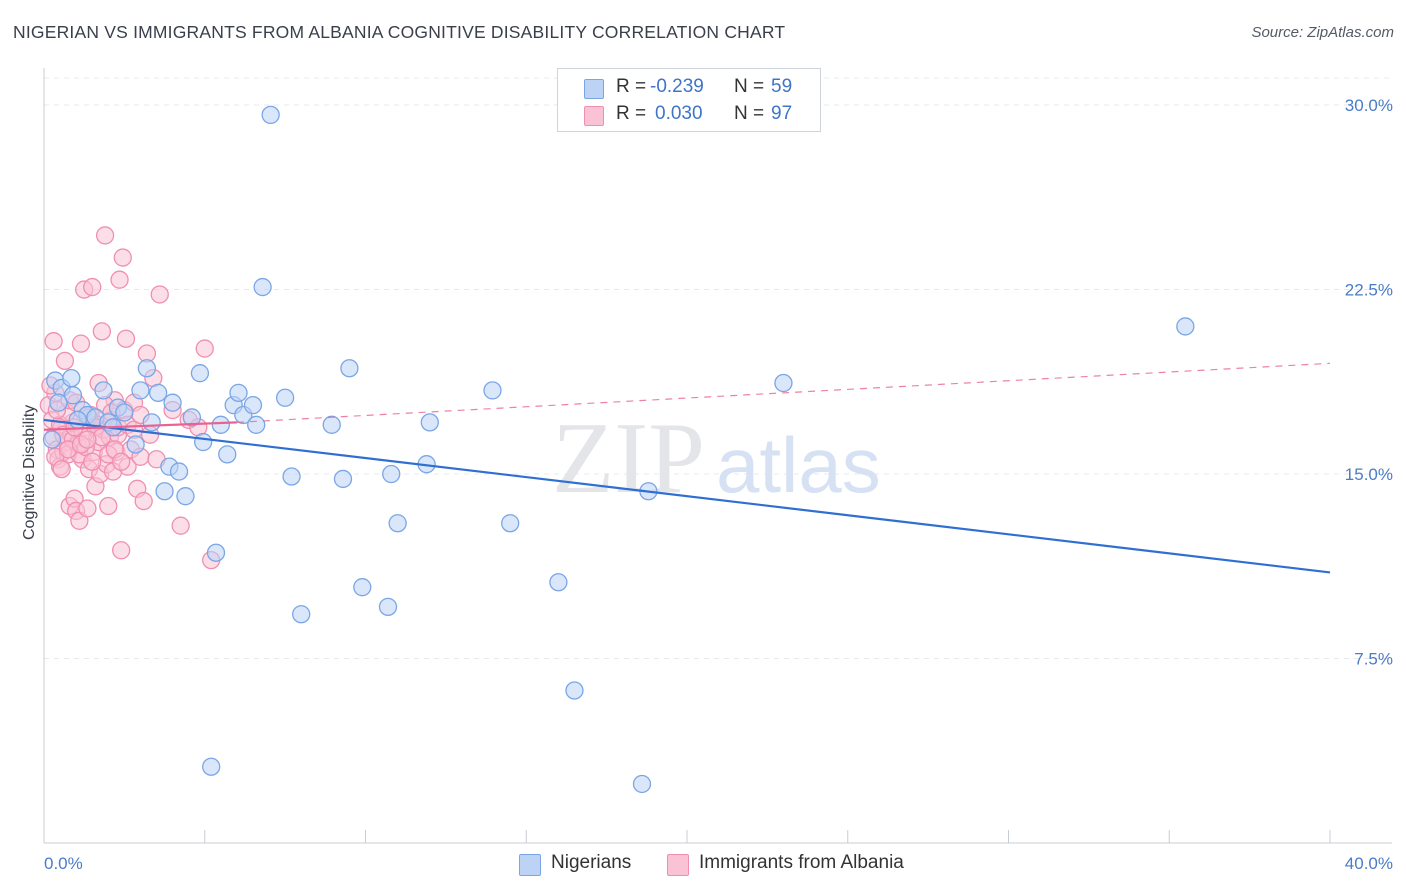 Image resolution: width=1406 pixels, height=892 pixels. What do you see at coordinates (782, 86) in the screenshot?
I see `legend-n-value-nigerians: 59` at bounding box center [782, 86].